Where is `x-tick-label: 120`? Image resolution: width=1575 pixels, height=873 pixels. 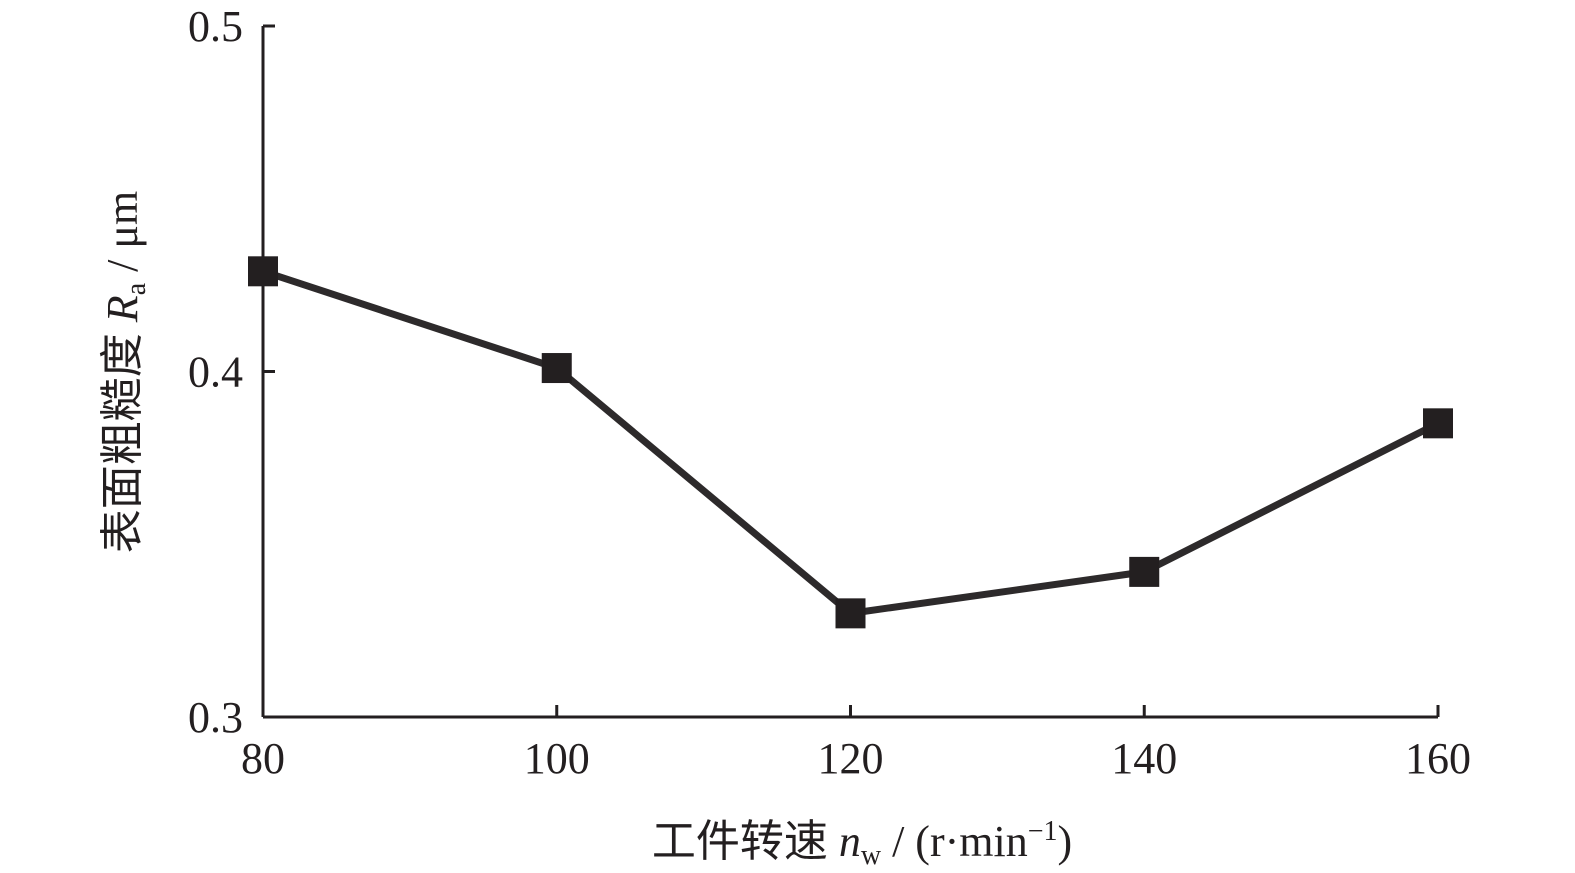
x-tick-label: 120 is located at coordinates (851, 758).